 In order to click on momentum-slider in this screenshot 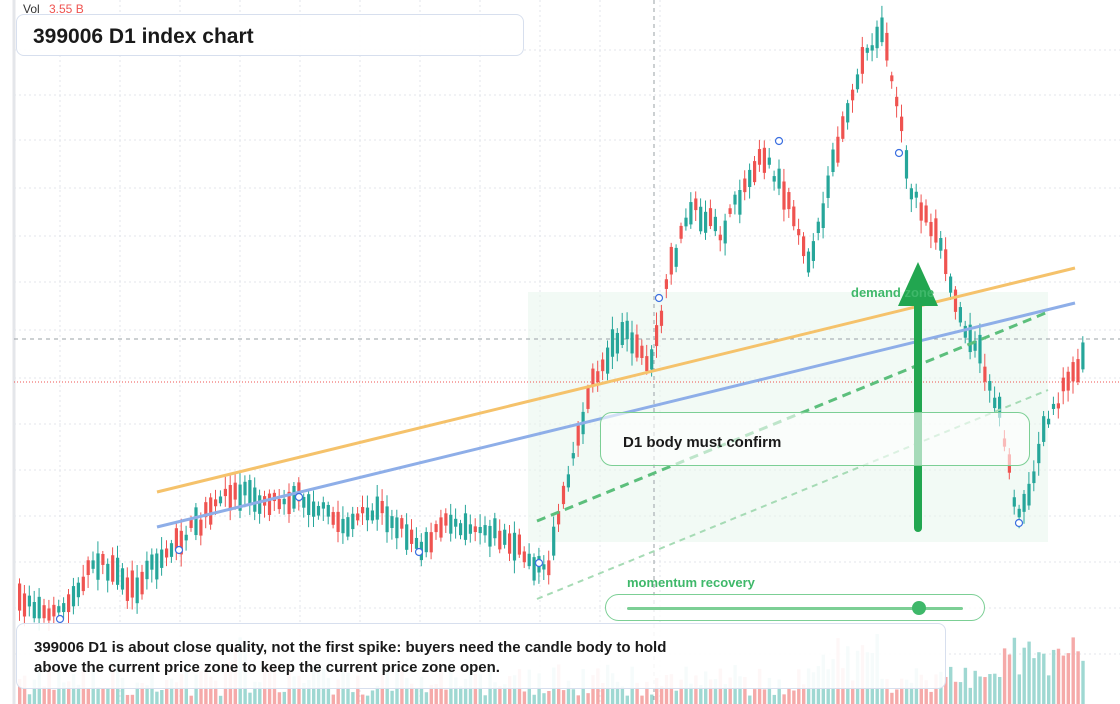, I will do `click(795, 607)`.